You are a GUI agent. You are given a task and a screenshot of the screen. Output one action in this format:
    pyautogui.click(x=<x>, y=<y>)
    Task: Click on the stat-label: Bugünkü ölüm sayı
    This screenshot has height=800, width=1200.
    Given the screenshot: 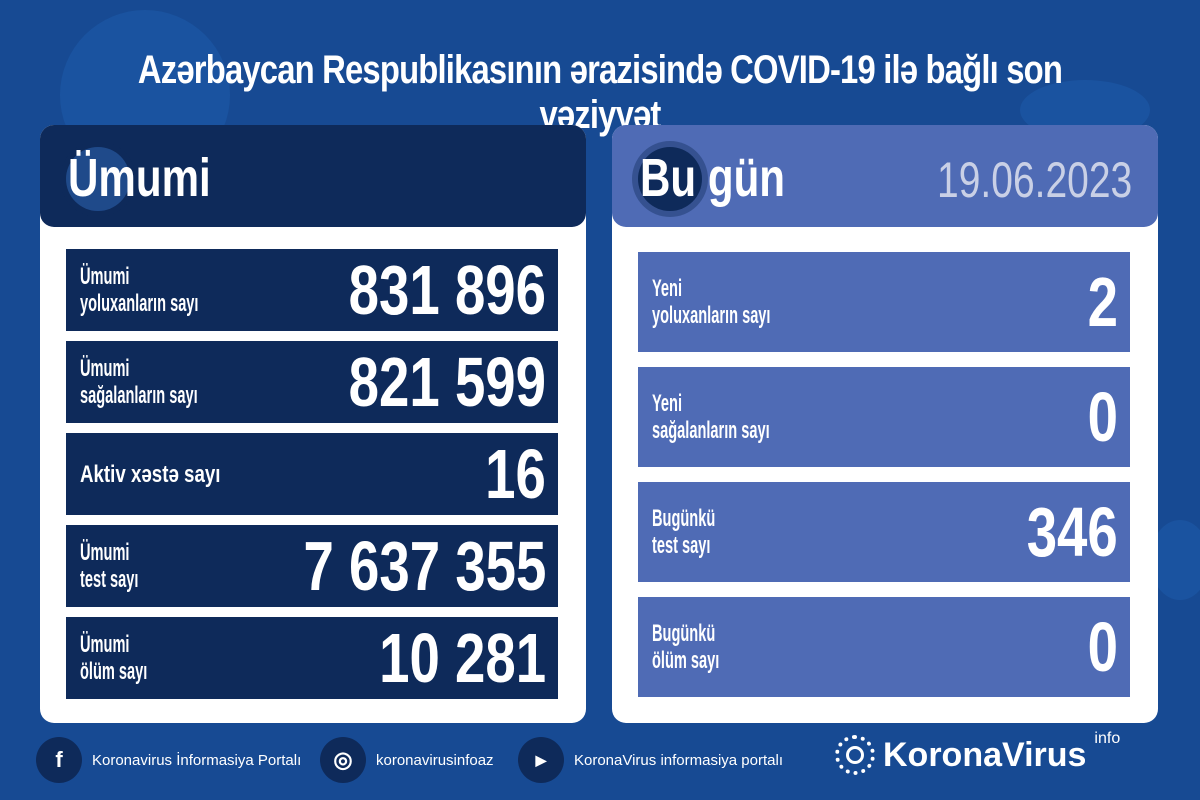 What is the action you would take?
    pyautogui.click(x=686, y=647)
    